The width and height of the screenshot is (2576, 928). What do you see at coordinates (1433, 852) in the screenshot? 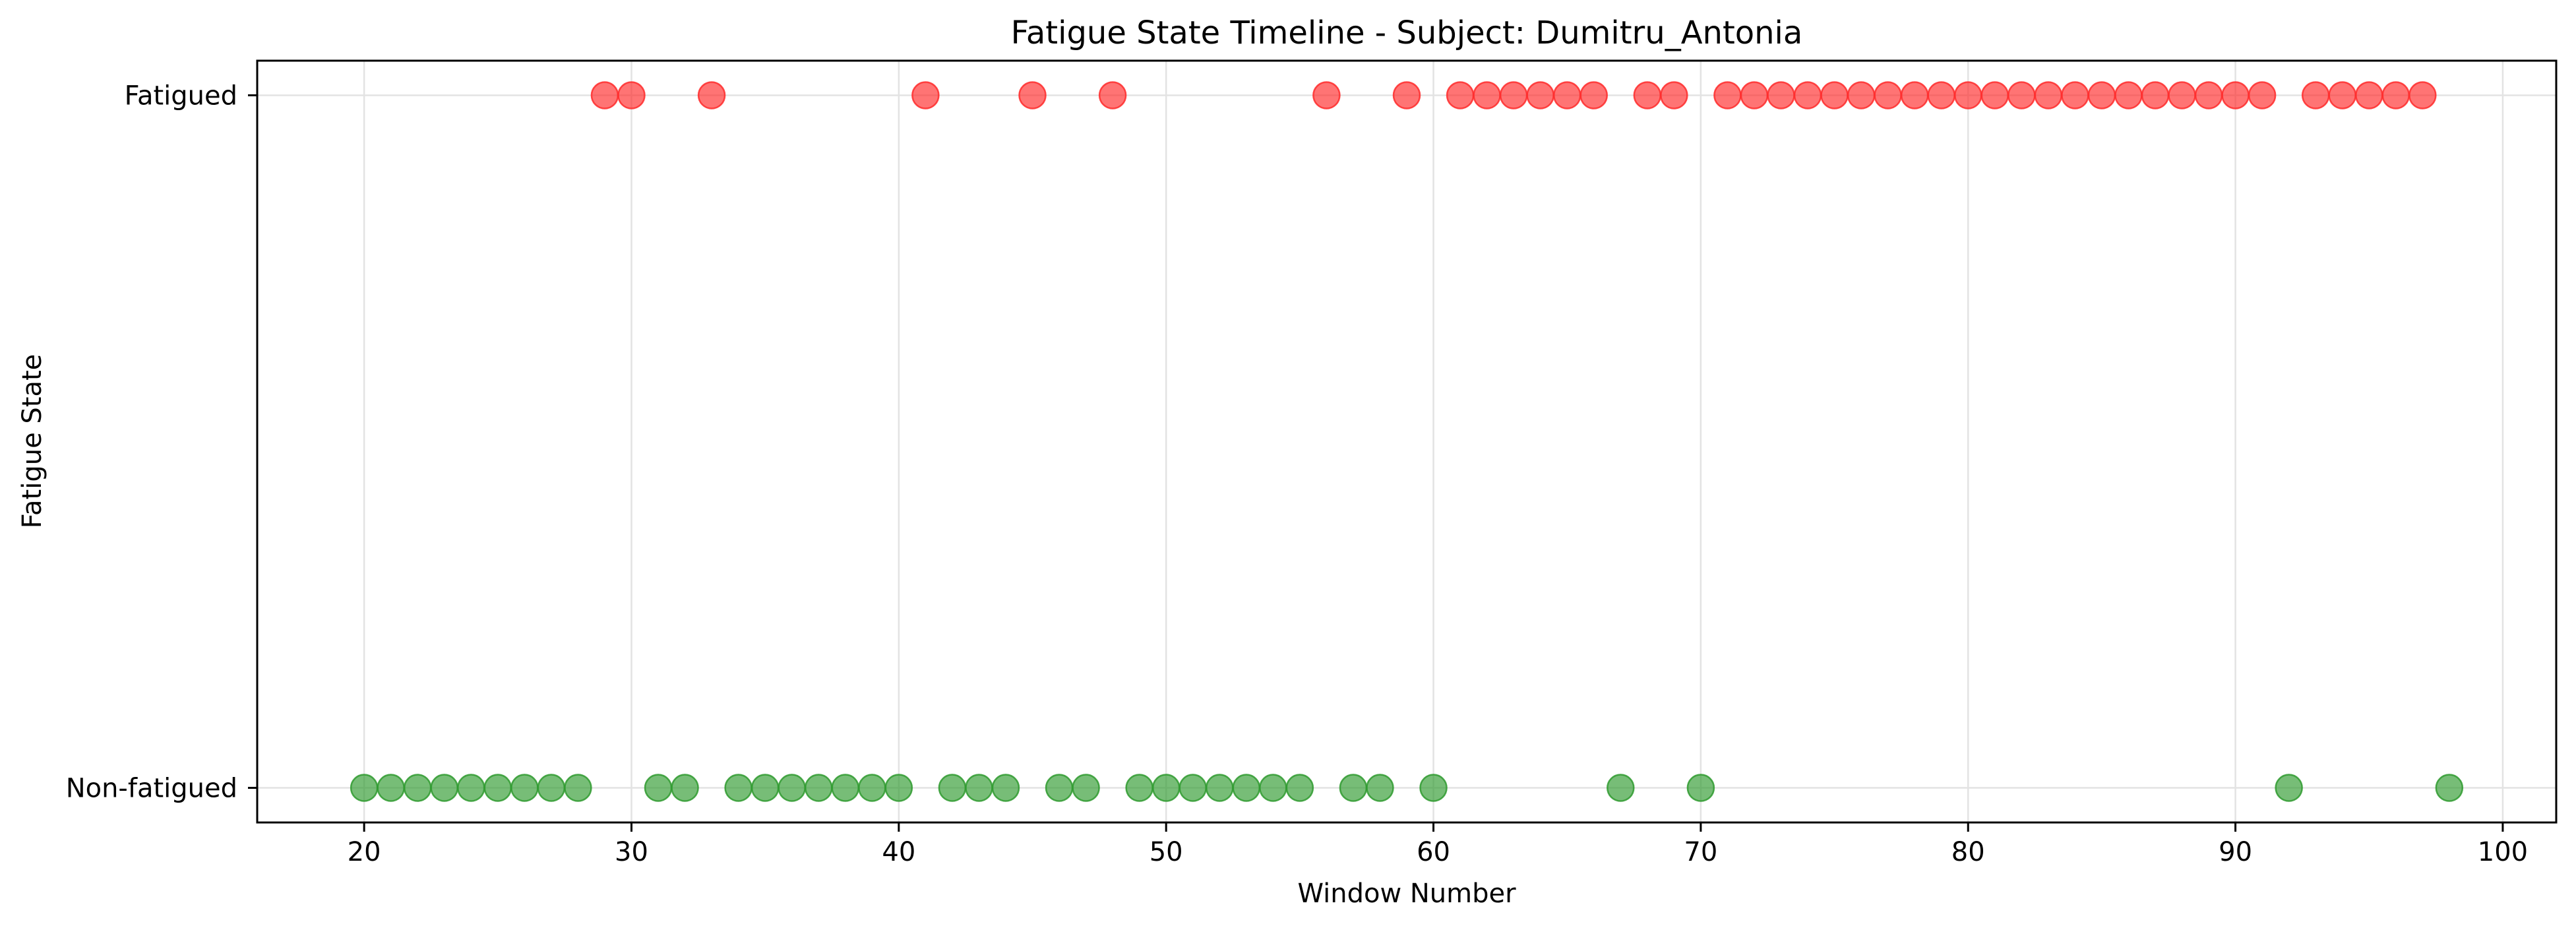
I see `x-tick-label: 60` at bounding box center [1433, 852].